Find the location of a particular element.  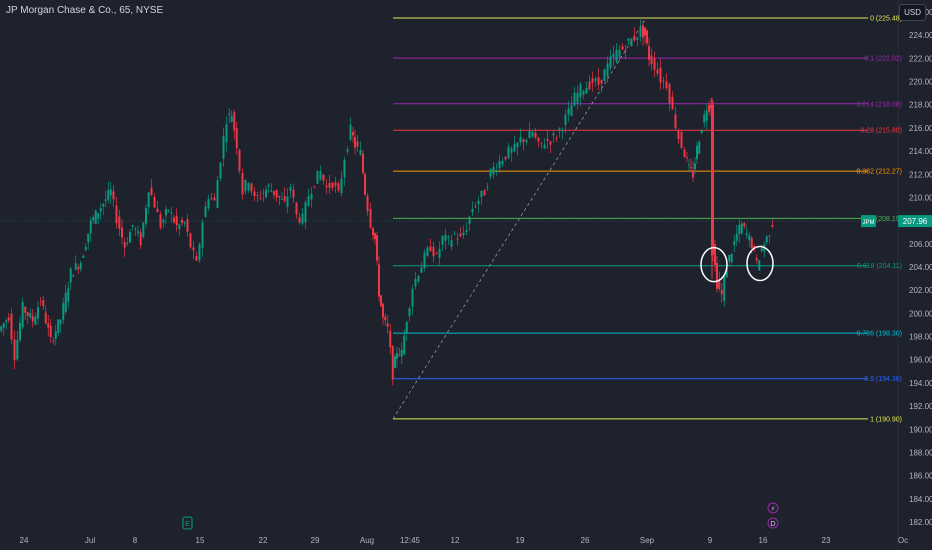

fib-level-label: 0.382 (212.27) is located at coordinates (879, 172).